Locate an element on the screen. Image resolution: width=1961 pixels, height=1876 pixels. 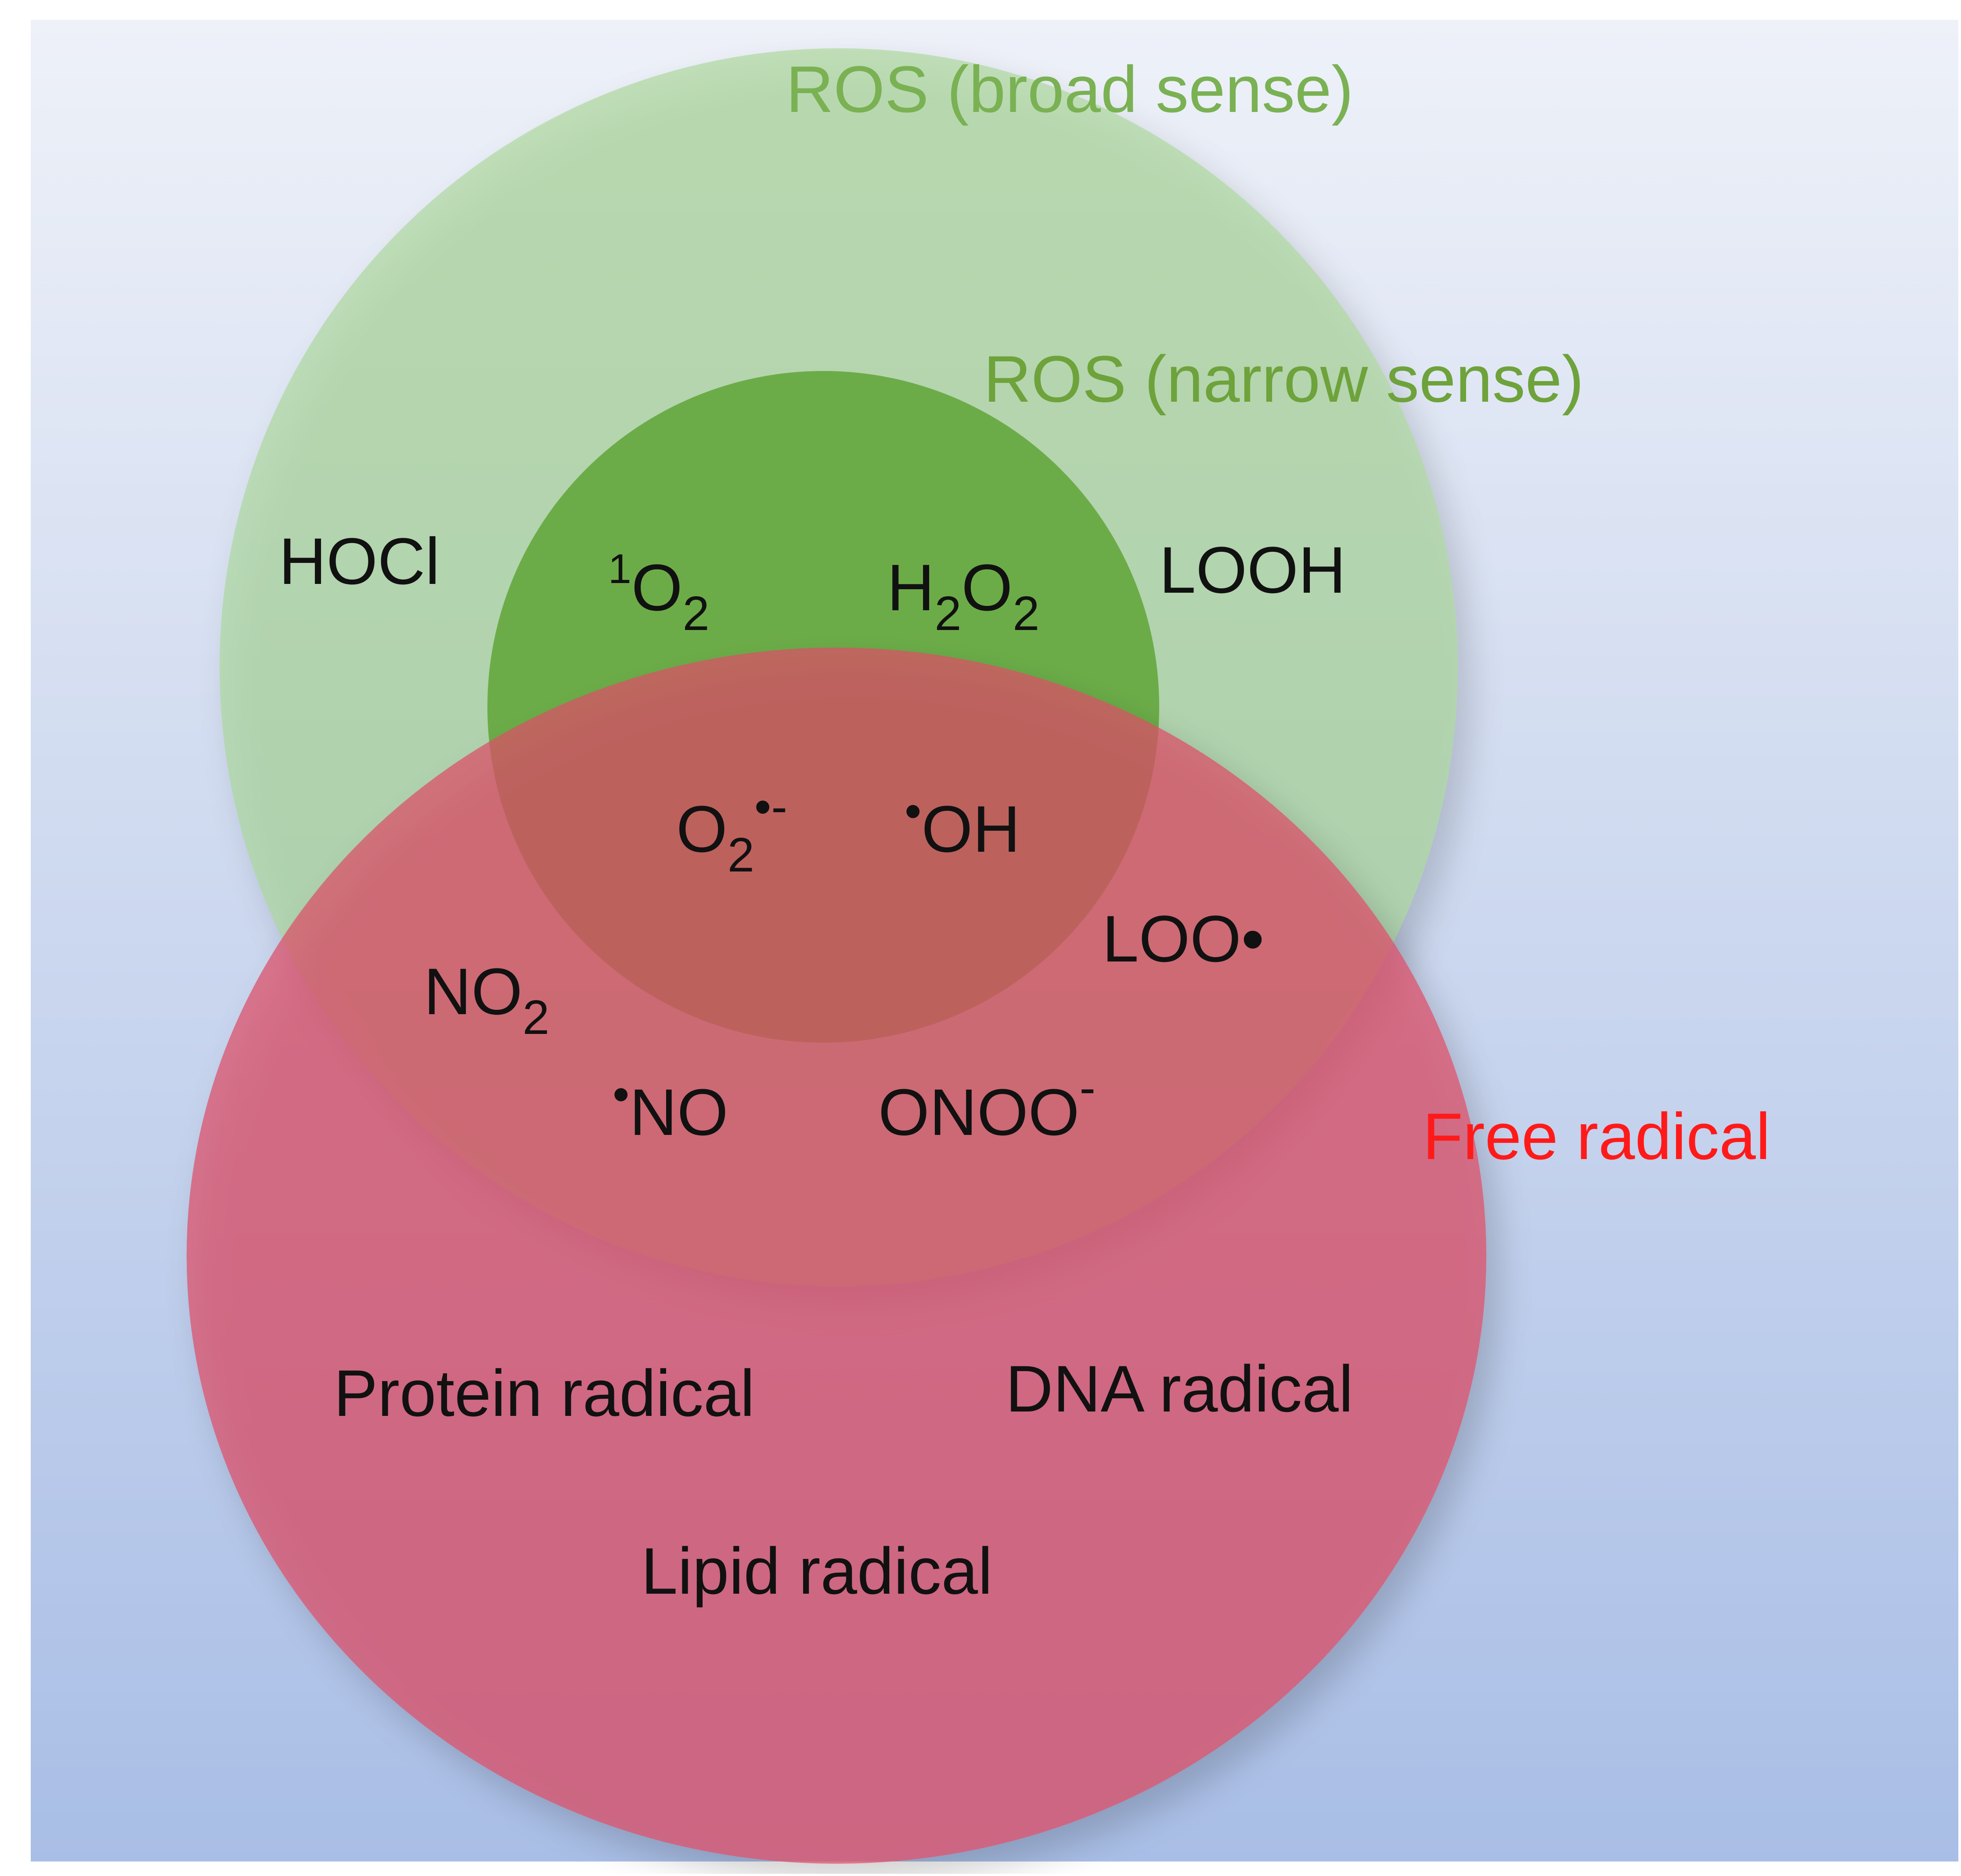
hydroxyl-base: OH is located at coordinates (971, 829).